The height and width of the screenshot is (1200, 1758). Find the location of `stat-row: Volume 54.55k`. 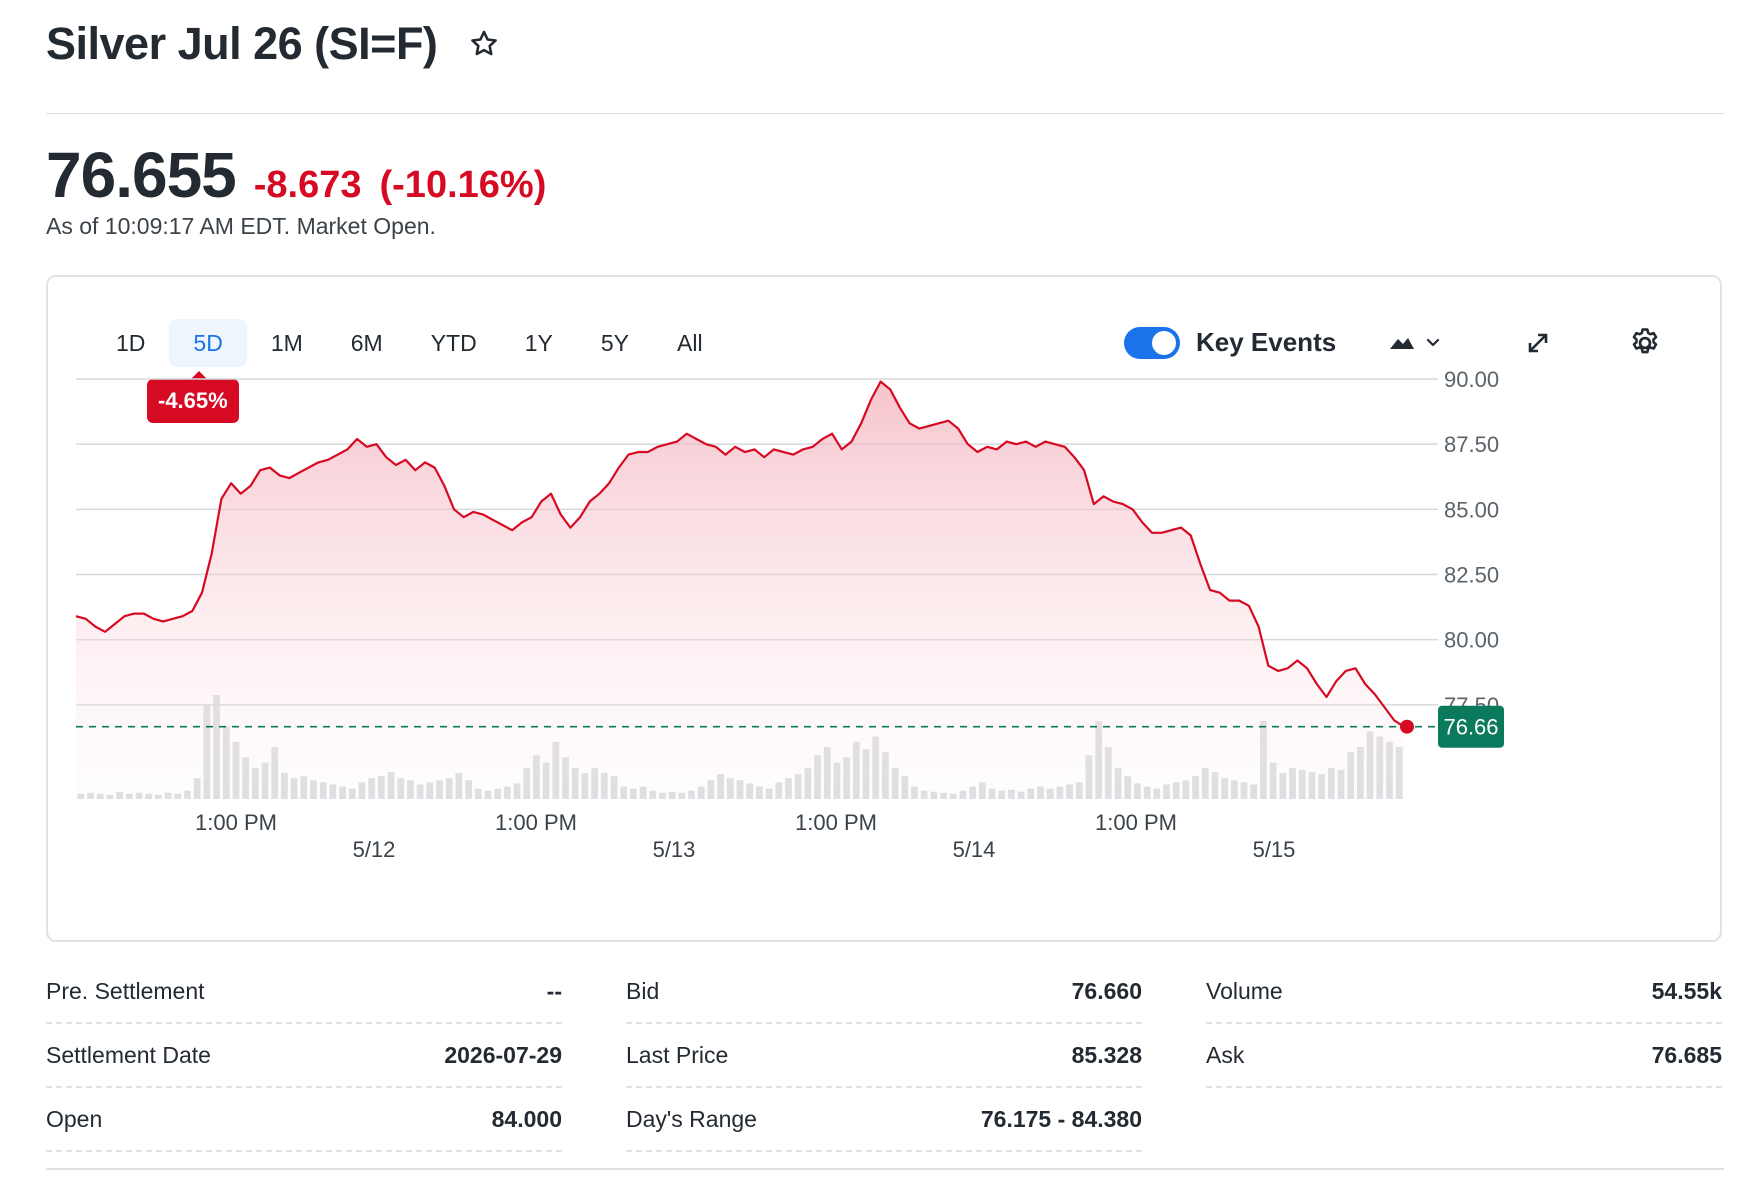

stat-row: Volume 54.55k is located at coordinates (1464, 992).